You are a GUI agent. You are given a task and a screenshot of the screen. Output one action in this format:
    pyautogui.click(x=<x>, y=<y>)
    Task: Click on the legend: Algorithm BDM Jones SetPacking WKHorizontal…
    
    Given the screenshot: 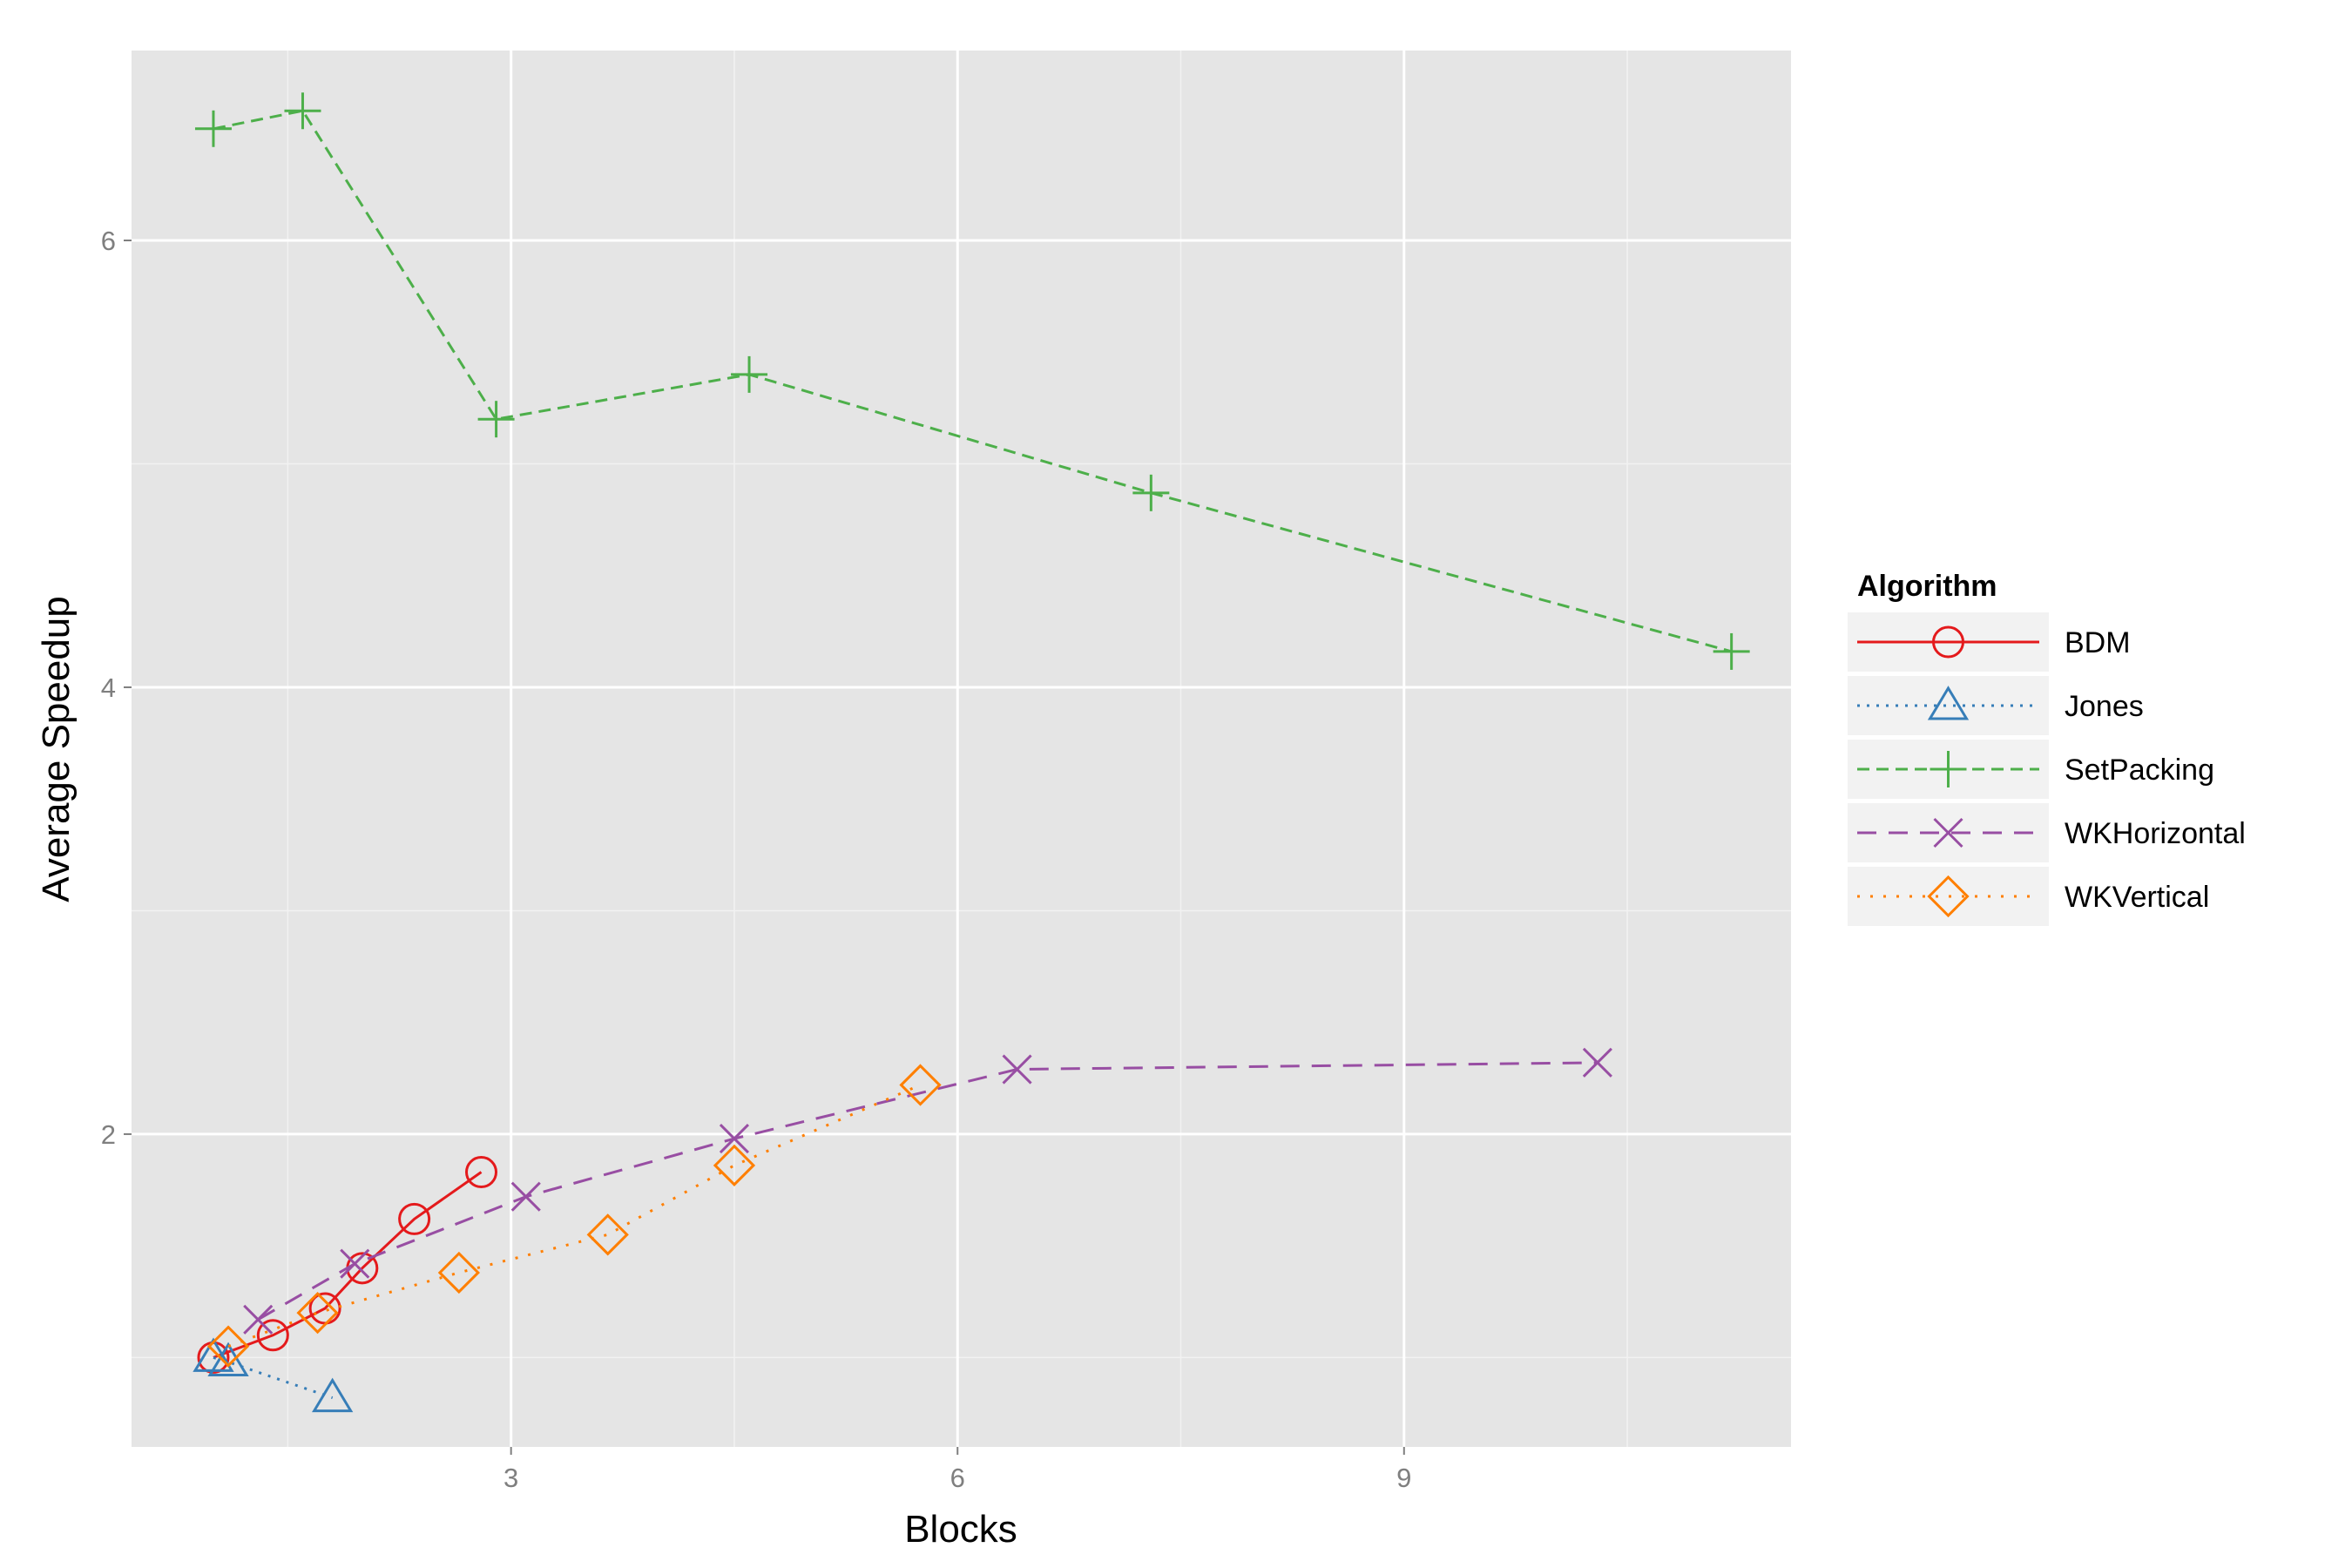 What is the action you would take?
    pyautogui.click(x=2046, y=749)
    